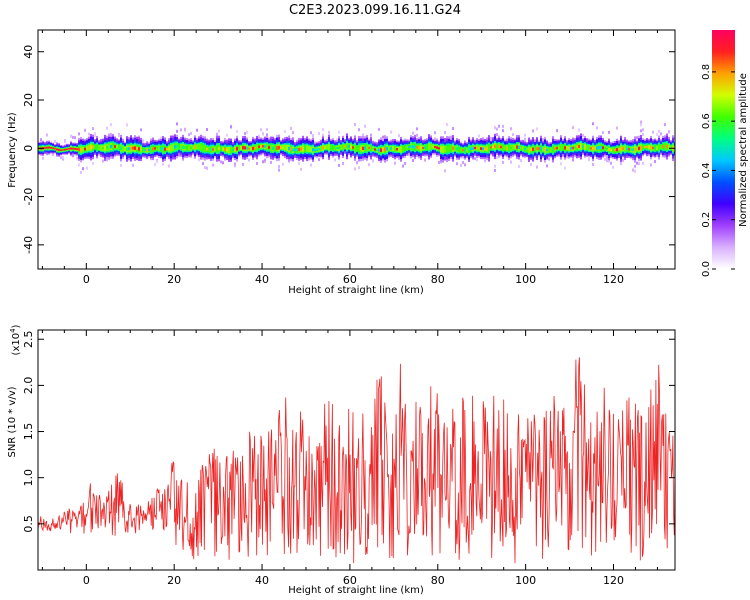 The width and height of the screenshot is (750, 600). I want to click on snr-xtick-label: 0, so click(86, 580).